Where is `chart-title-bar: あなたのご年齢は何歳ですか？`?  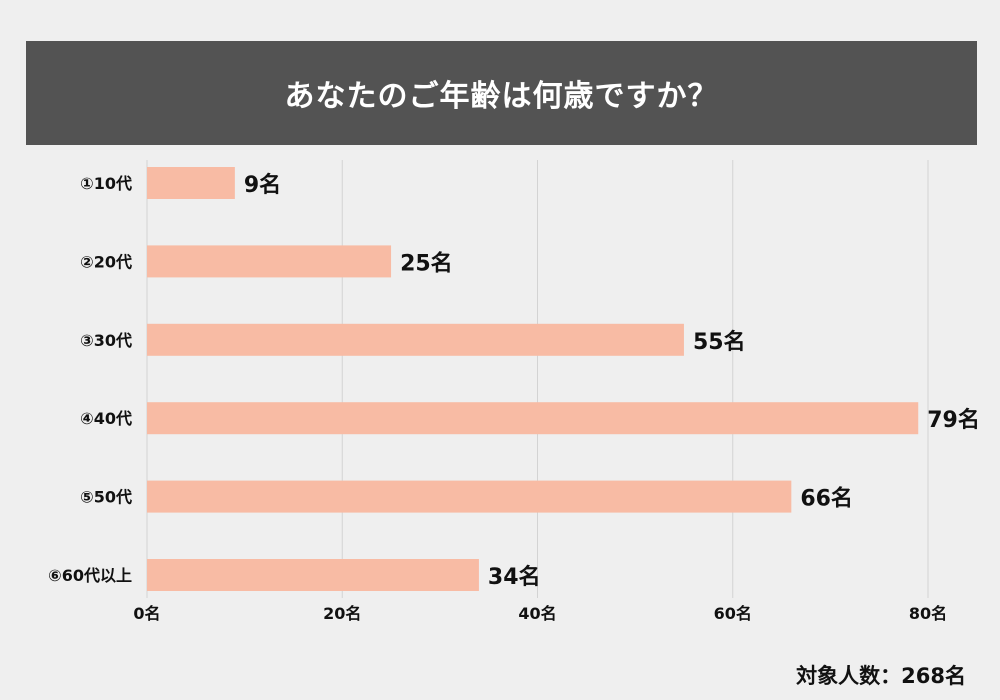
chart-title-bar: あなたのご年齢は何歳ですか？ is located at coordinates (501, 93).